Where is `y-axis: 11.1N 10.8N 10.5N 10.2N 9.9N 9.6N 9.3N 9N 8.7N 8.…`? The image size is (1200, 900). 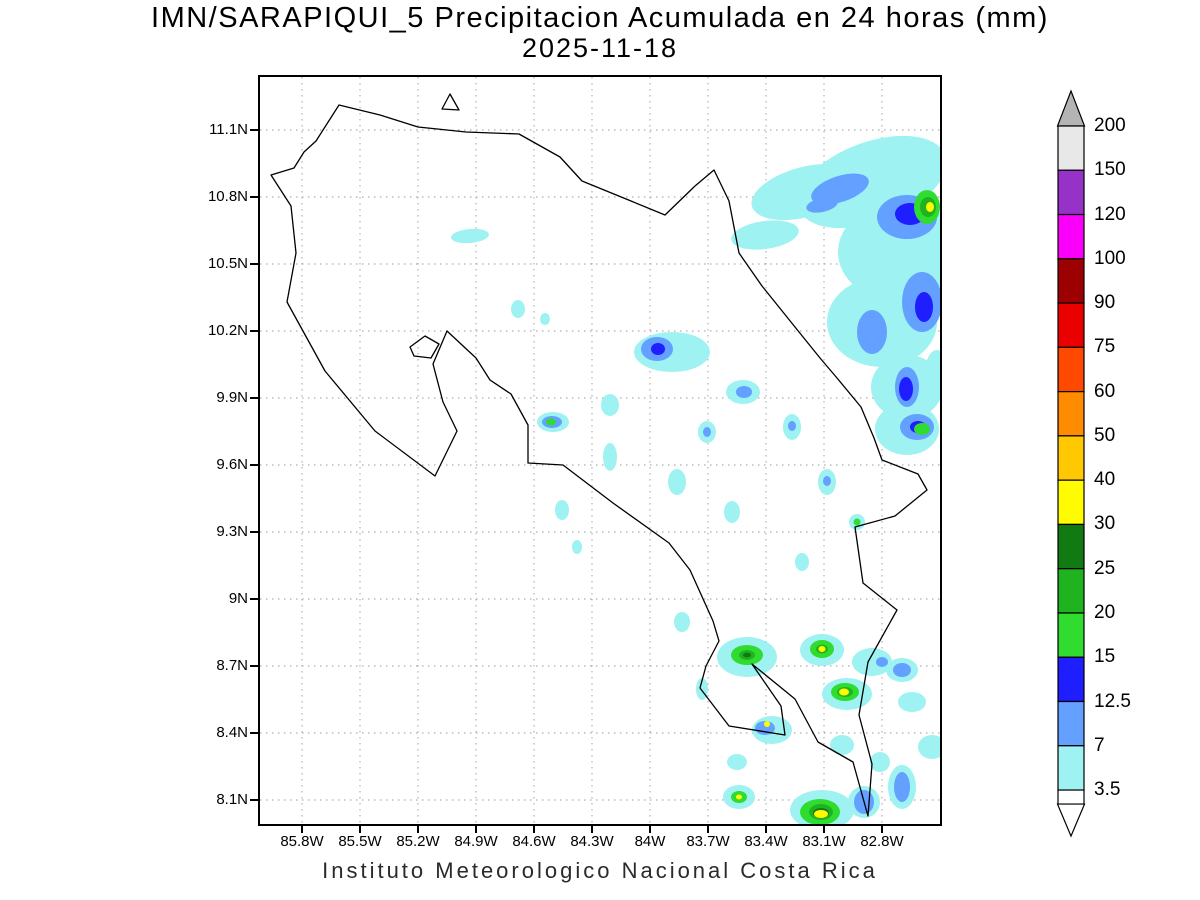 y-axis: 11.1N 10.8N 10.5N 10.2N 9.9N 9.6N 9.3N 9N 8.7N 8.… is located at coordinates (213, 450).